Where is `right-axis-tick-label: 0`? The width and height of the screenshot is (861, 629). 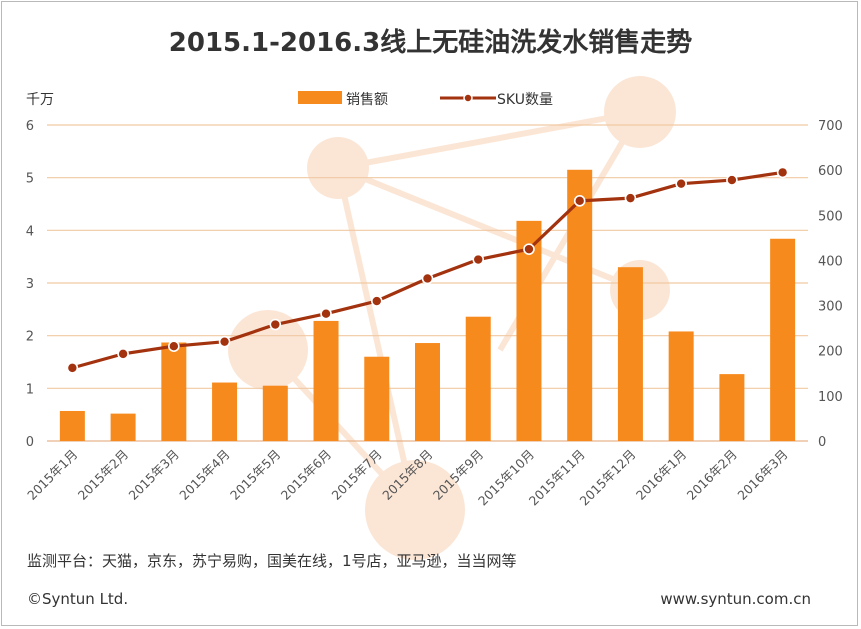
right-axis-tick-label: 0 is located at coordinates (822, 442).